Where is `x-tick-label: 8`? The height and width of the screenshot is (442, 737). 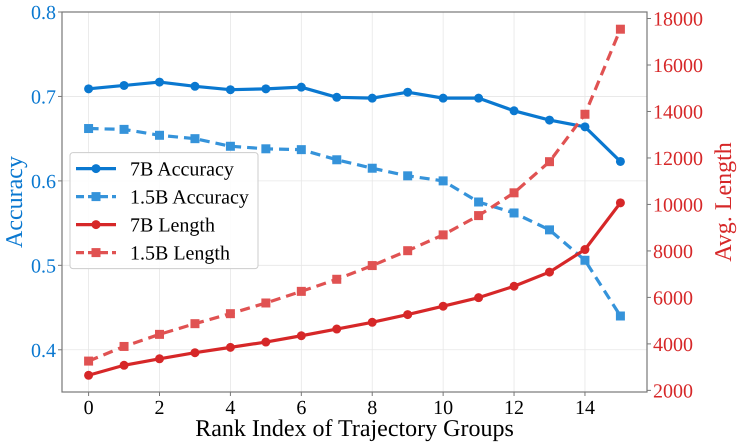 x-tick-label: 8 is located at coordinates (372, 408).